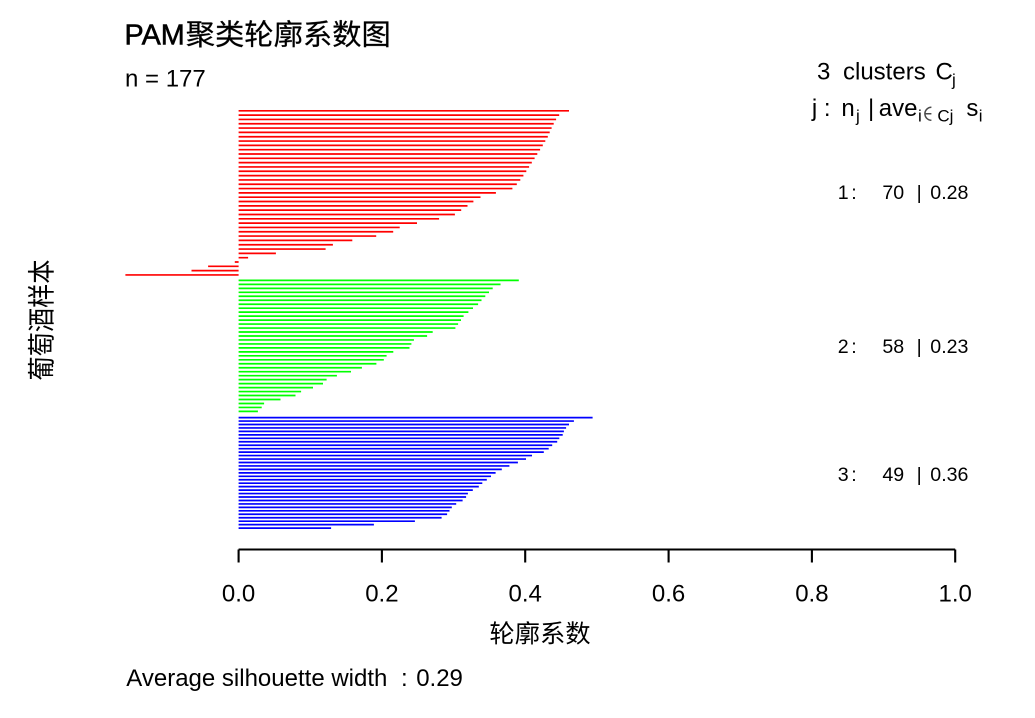  What do you see at coordinates (949, 347) in the screenshot?
I see `svg-text: 0.23` at bounding box center [949, 347].